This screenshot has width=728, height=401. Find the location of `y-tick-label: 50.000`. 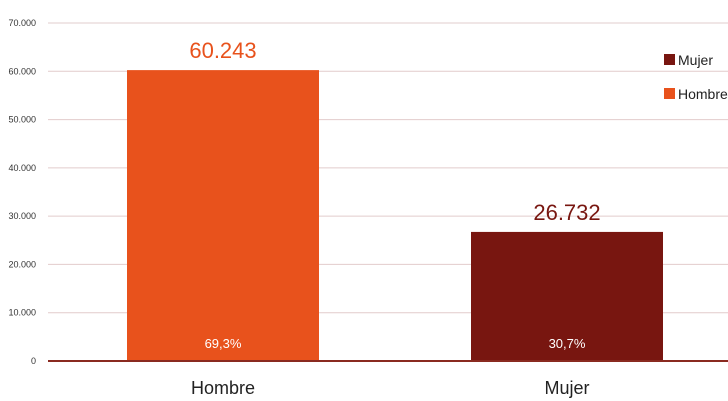

y-tick-label: 50.000 is located at coordinates (22, 120).